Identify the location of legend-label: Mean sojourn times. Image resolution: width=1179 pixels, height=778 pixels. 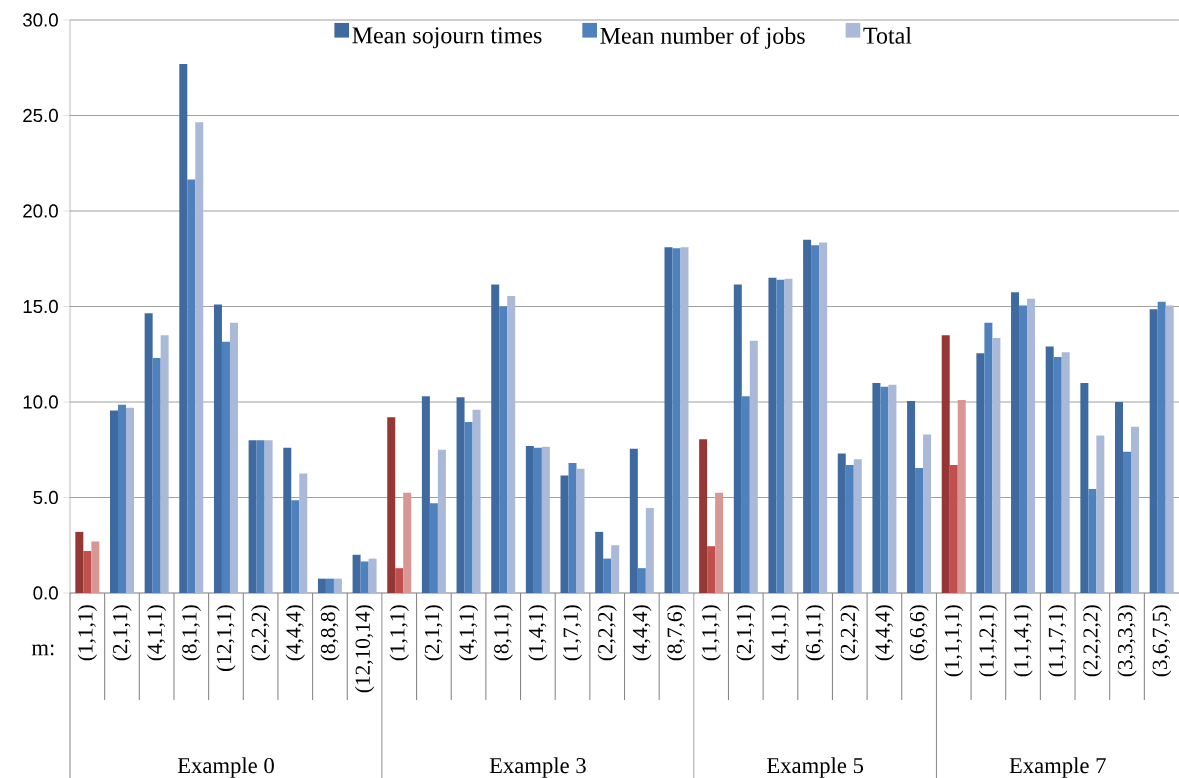
(447, 38).